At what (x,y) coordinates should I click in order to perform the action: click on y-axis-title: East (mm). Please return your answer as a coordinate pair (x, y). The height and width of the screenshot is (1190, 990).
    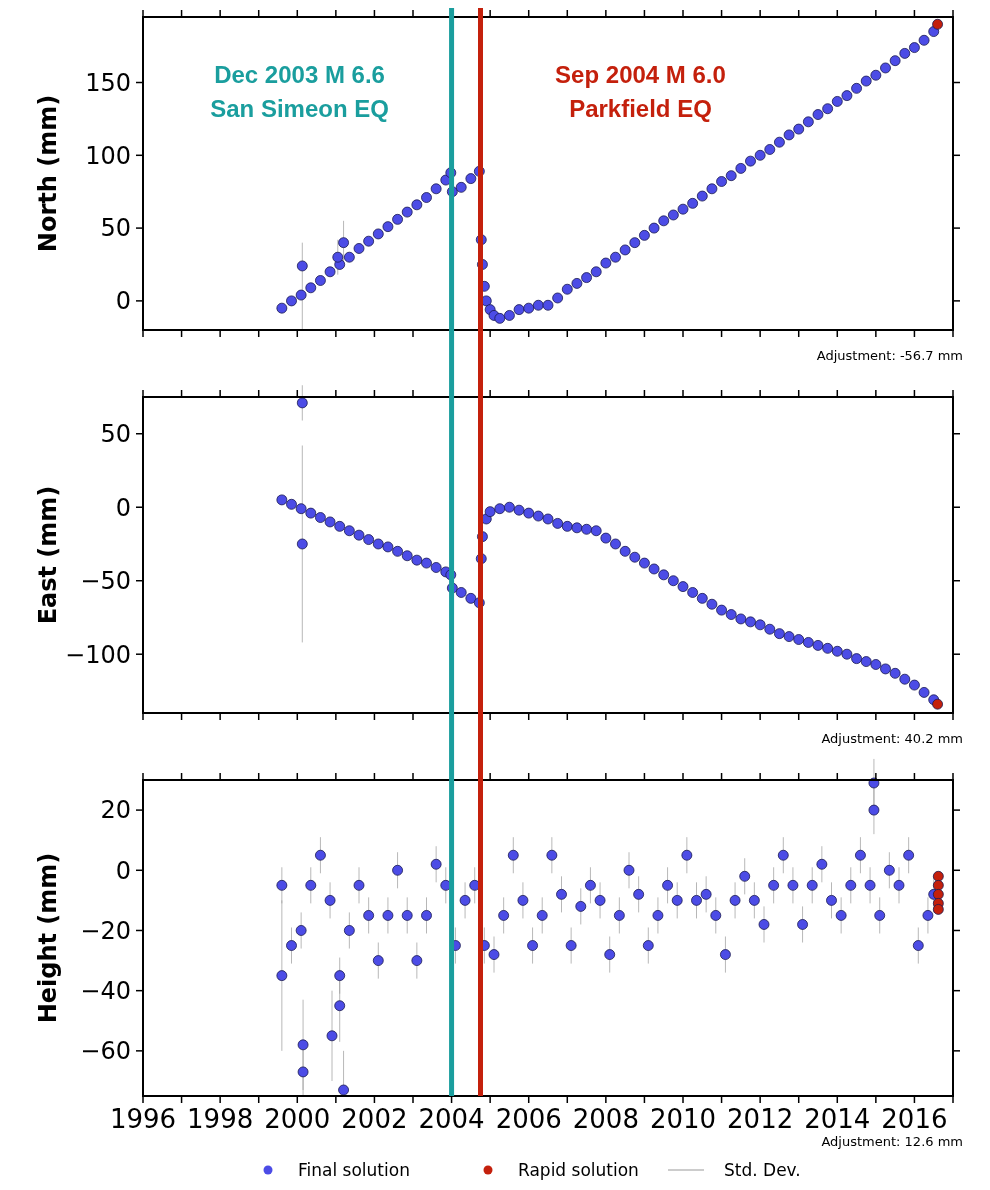
    Looking at the image, I should click on (48, 555).